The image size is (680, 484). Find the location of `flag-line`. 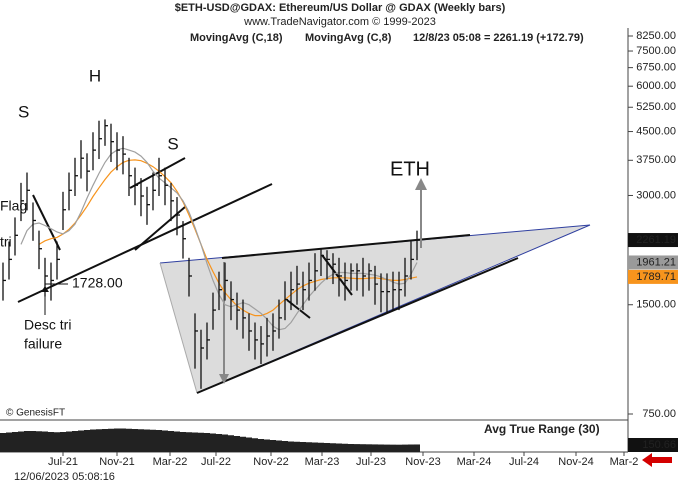

flag-line is located at coordinates (46, 222).